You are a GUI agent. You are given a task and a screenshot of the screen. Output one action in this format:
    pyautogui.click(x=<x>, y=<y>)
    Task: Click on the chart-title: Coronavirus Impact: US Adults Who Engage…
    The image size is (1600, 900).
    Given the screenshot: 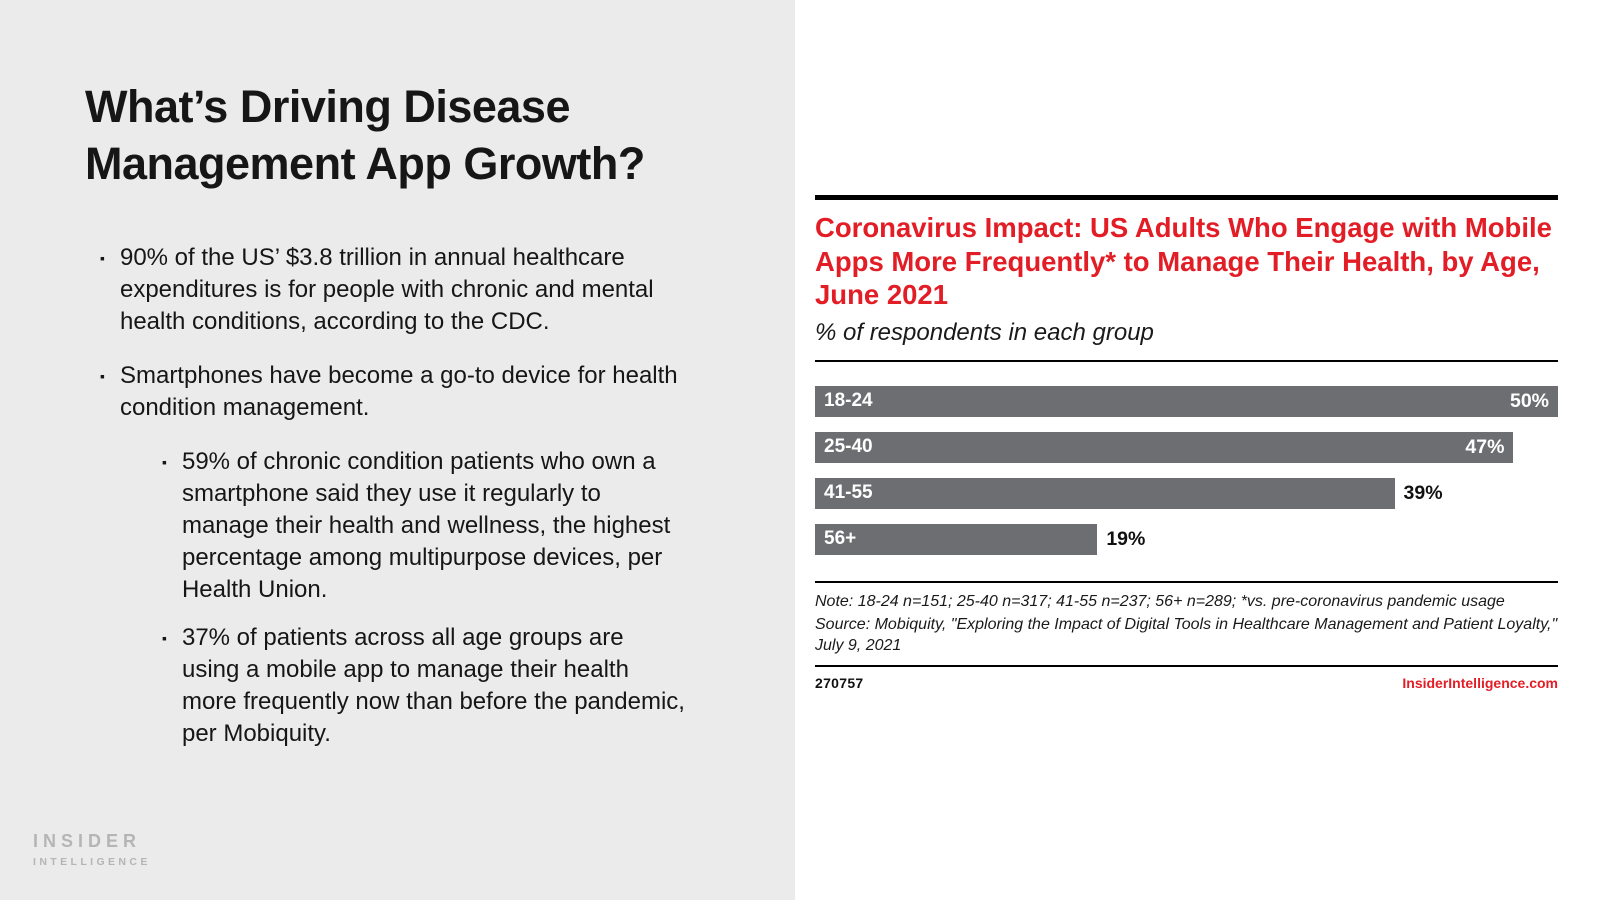 What is the action you would take?
    pyautogui.click(x=1183, y=261)
    